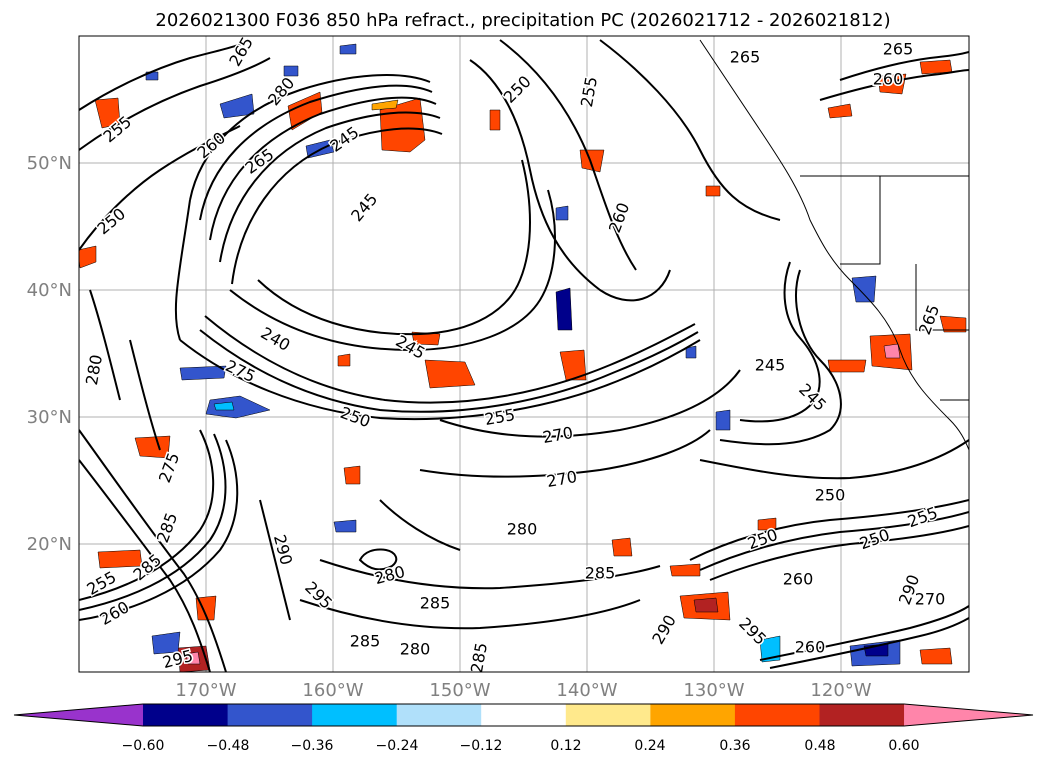 The image size is (1047, 765). What do you see at coordinates (205, 690) in the screenshot?
I see `lon-label: 170°W` at bounding box center [205, 690].